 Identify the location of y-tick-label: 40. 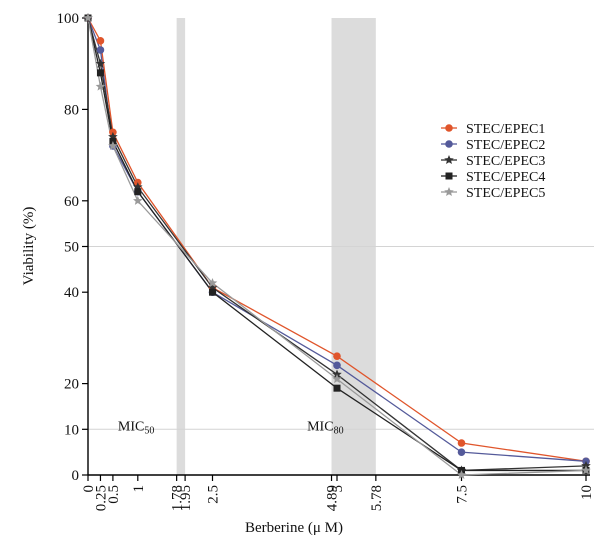
(71, 293).